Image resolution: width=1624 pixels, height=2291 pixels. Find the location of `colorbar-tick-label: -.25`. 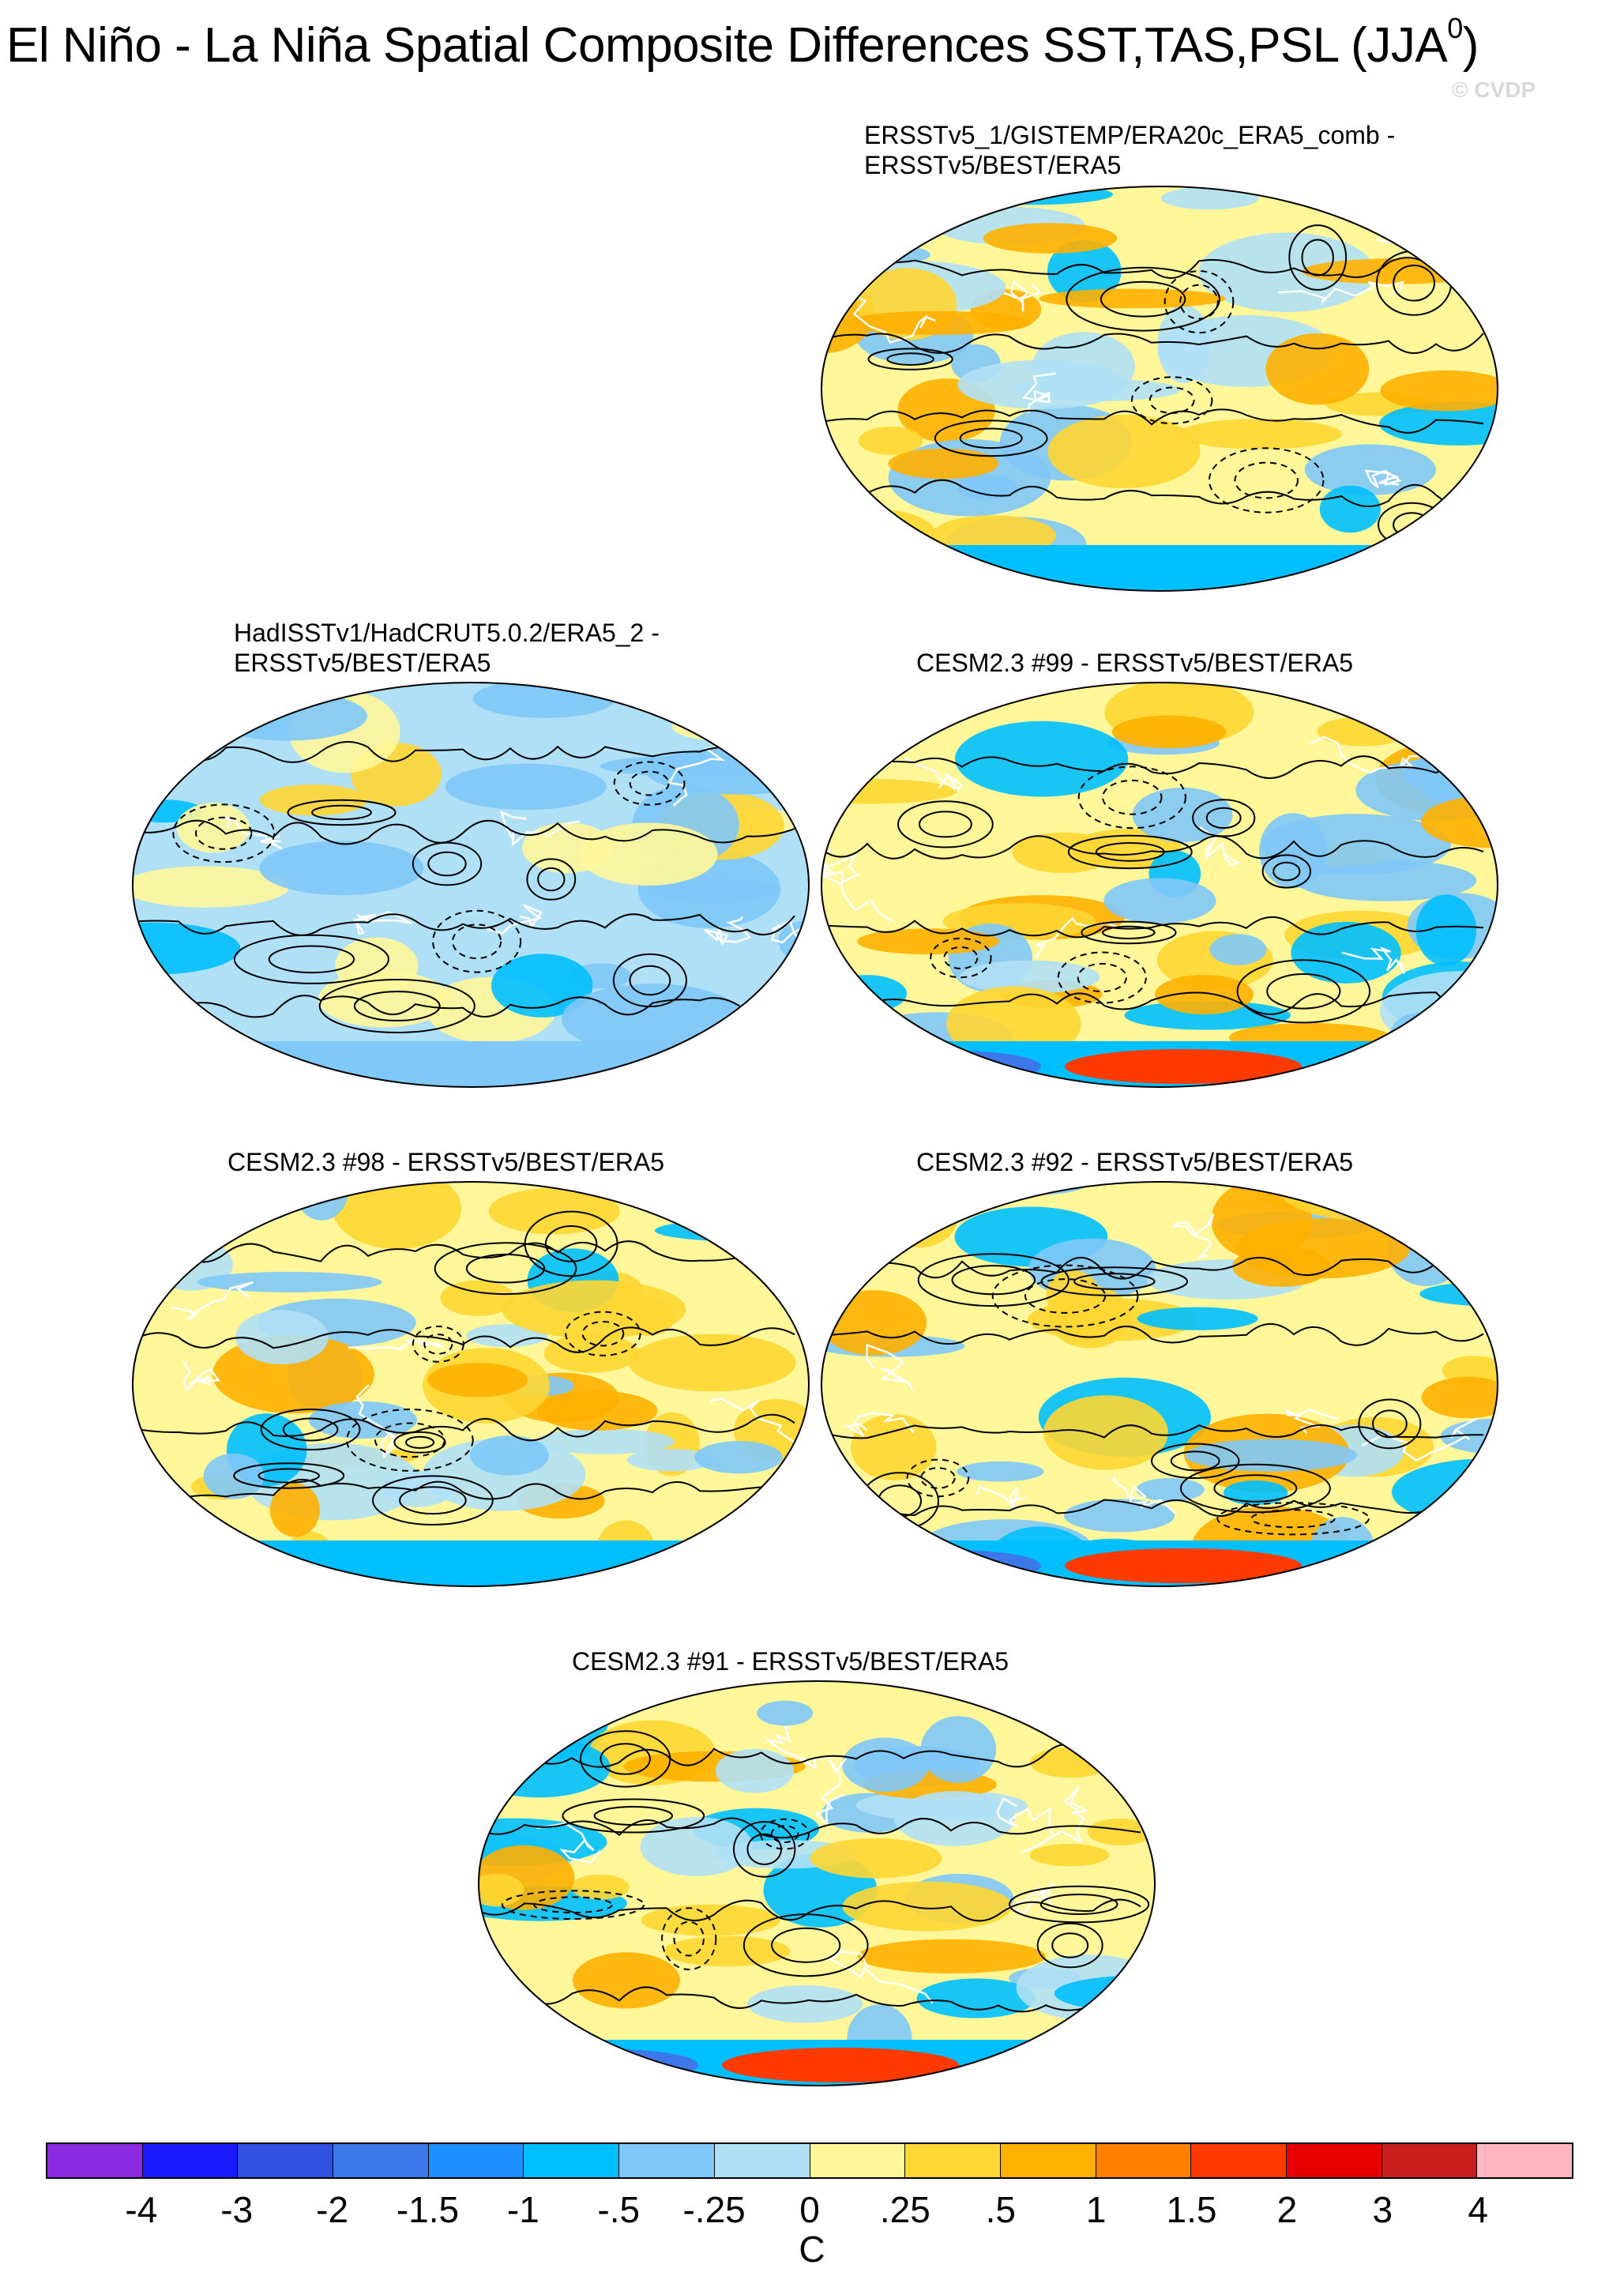

colorbar-tick-label: -.25 is located at coordinates (714, 2210).